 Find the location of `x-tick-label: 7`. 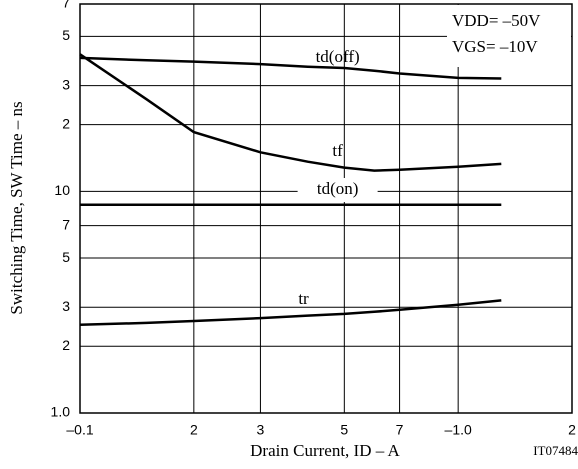

x-tick-label: 7 is located at coordinates (400, 430).